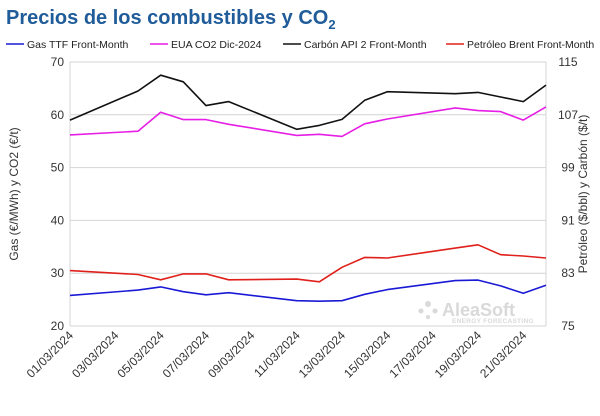  Describe the element at coordinates (140, 354) in the screenshot. I see `x-tick-label: 05/03/2024` at that location.